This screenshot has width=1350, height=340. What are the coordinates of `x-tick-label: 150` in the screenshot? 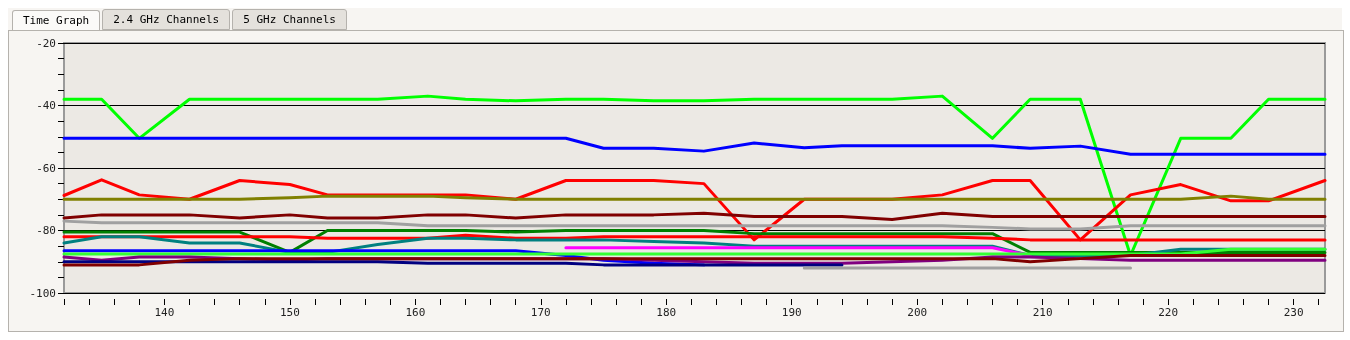 It's located at (289, 312).